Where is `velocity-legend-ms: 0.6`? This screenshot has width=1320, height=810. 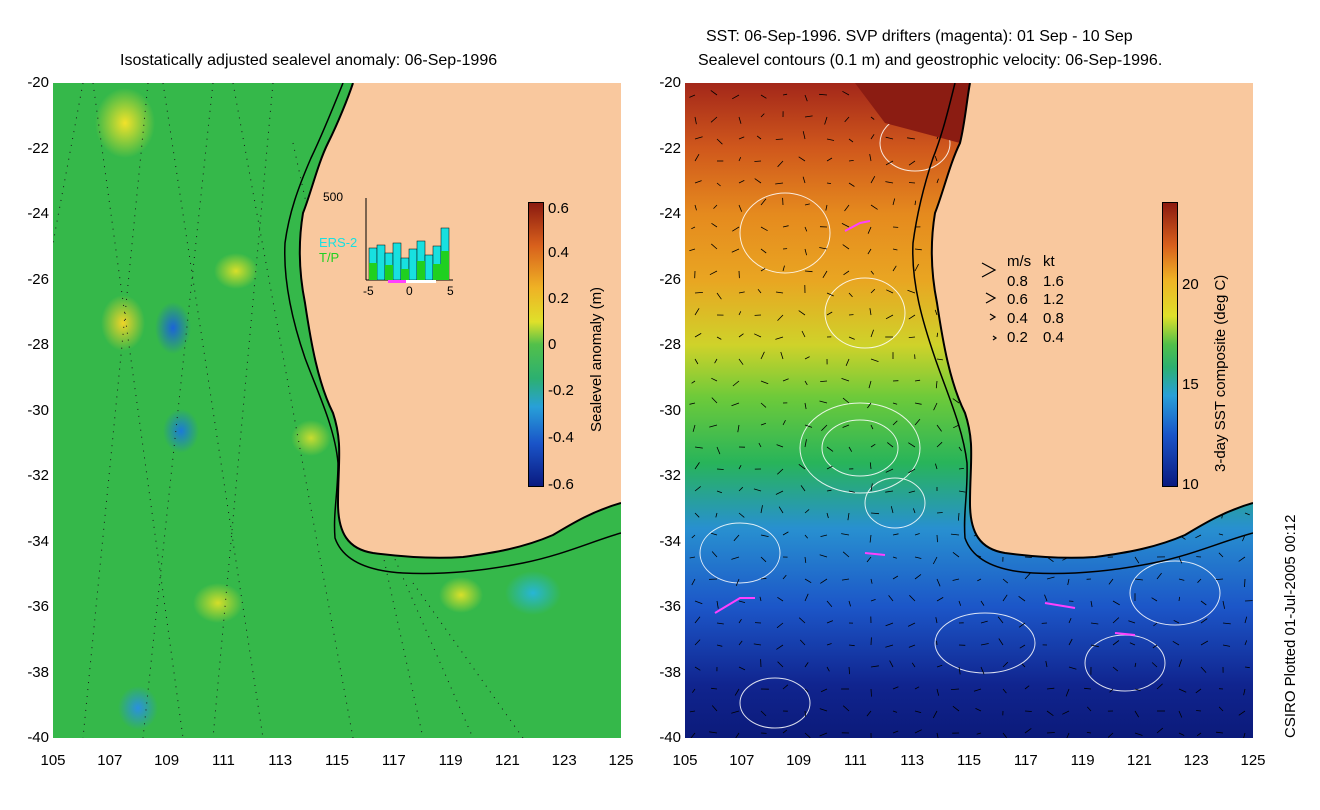
velocity-legend-ms: 0.6 is located at coordinates (1017, 299).